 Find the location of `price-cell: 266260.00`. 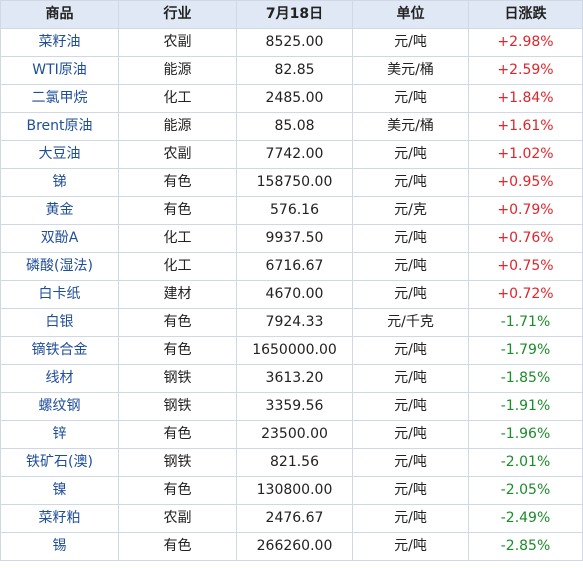

price-cell: 266260.00 is located at coordinates (294, 546).